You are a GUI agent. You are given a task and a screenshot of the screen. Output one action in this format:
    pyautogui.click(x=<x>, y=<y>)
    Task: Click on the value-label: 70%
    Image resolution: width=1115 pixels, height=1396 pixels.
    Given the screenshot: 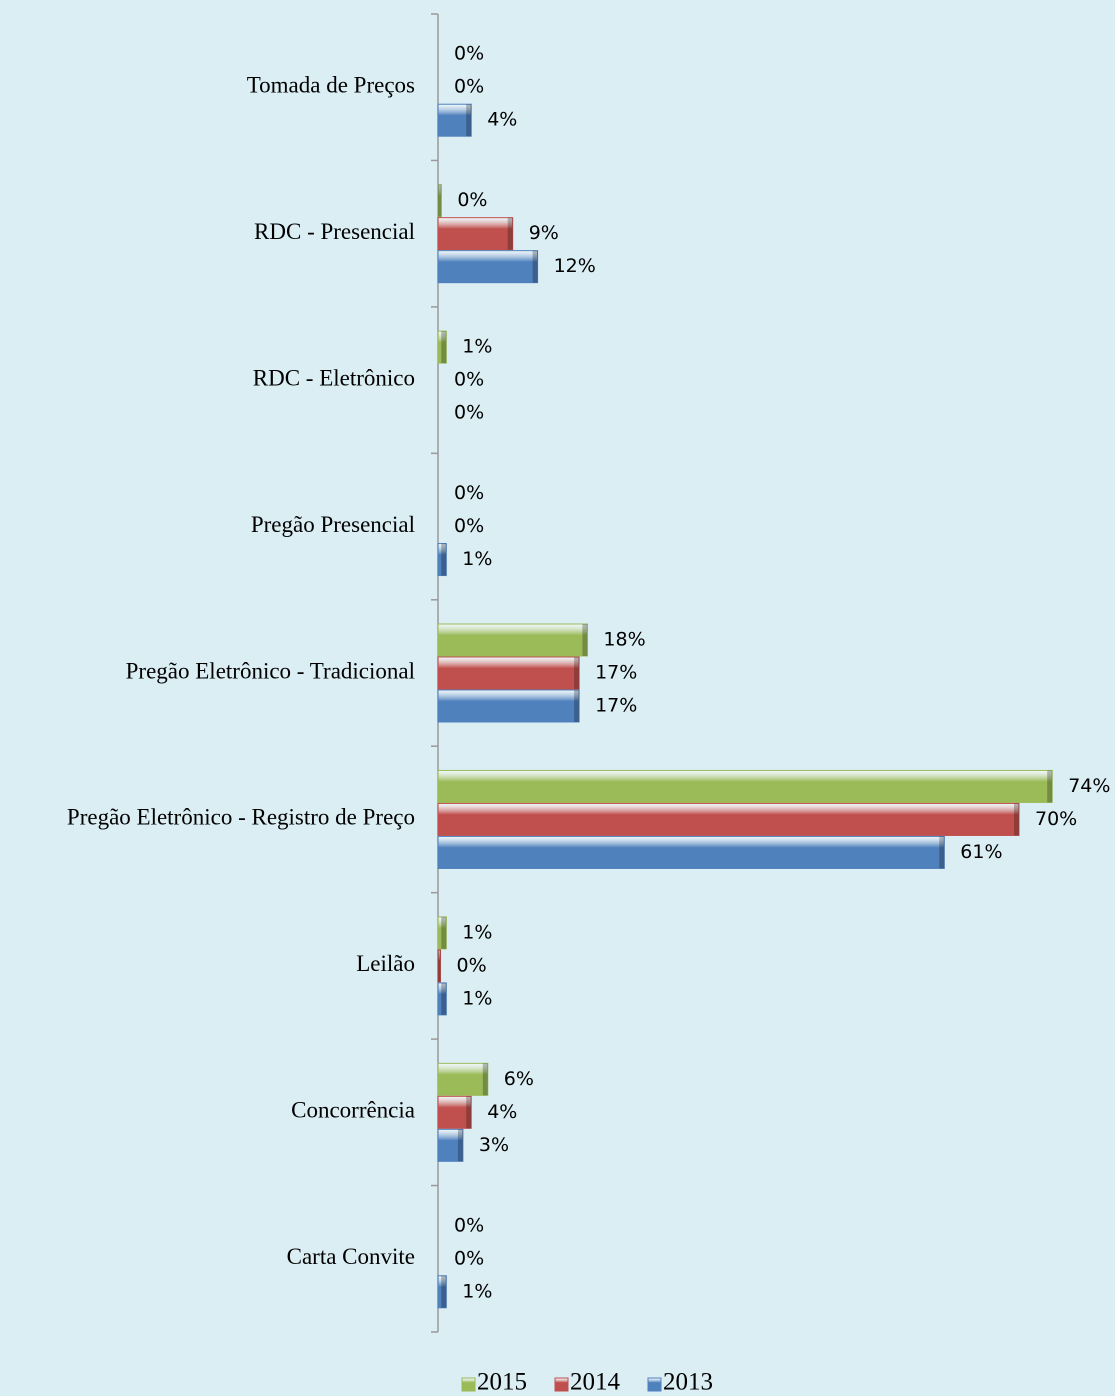 What is the action you would take?
    pyautogui.click(x=1056, y=819)
    